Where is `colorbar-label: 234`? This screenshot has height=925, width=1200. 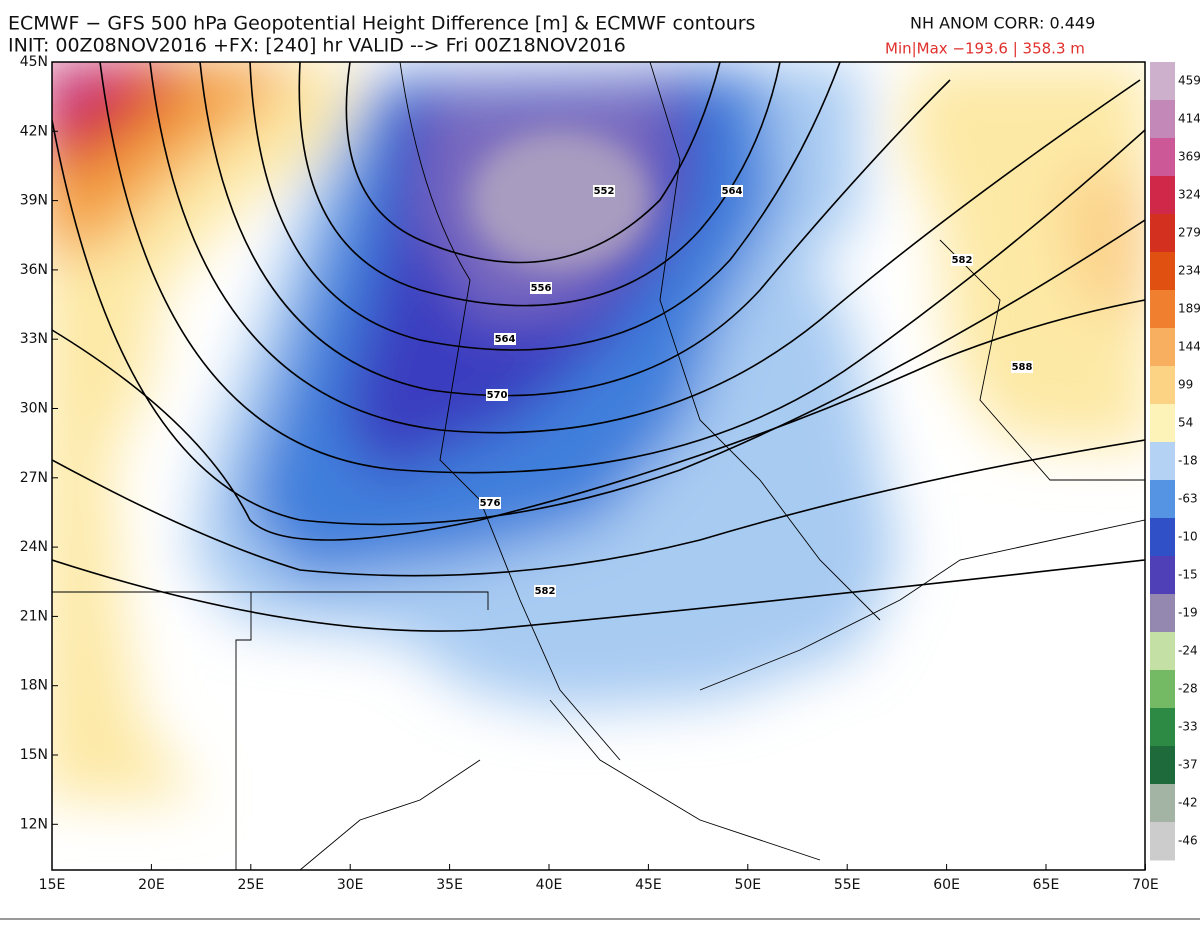
colorbar-label: 234 is located at coordinates (1189, 271).